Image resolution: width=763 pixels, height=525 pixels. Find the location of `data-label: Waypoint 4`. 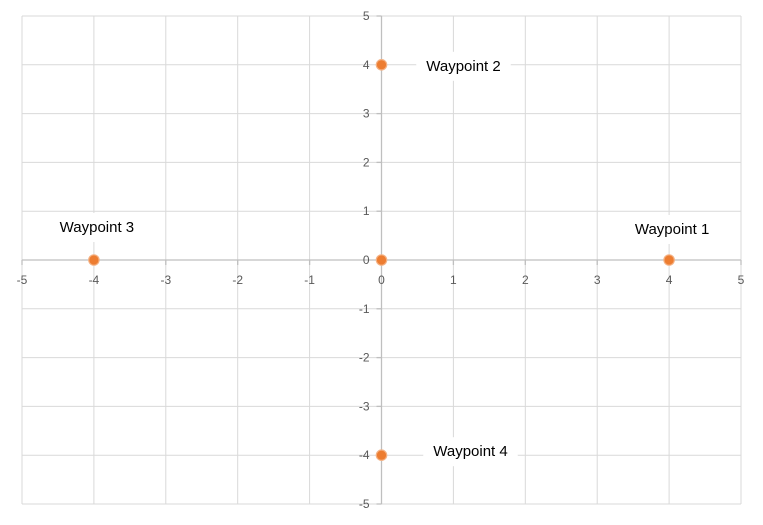

data-label: Waypoint 4 is located at coordinates (470, 451).